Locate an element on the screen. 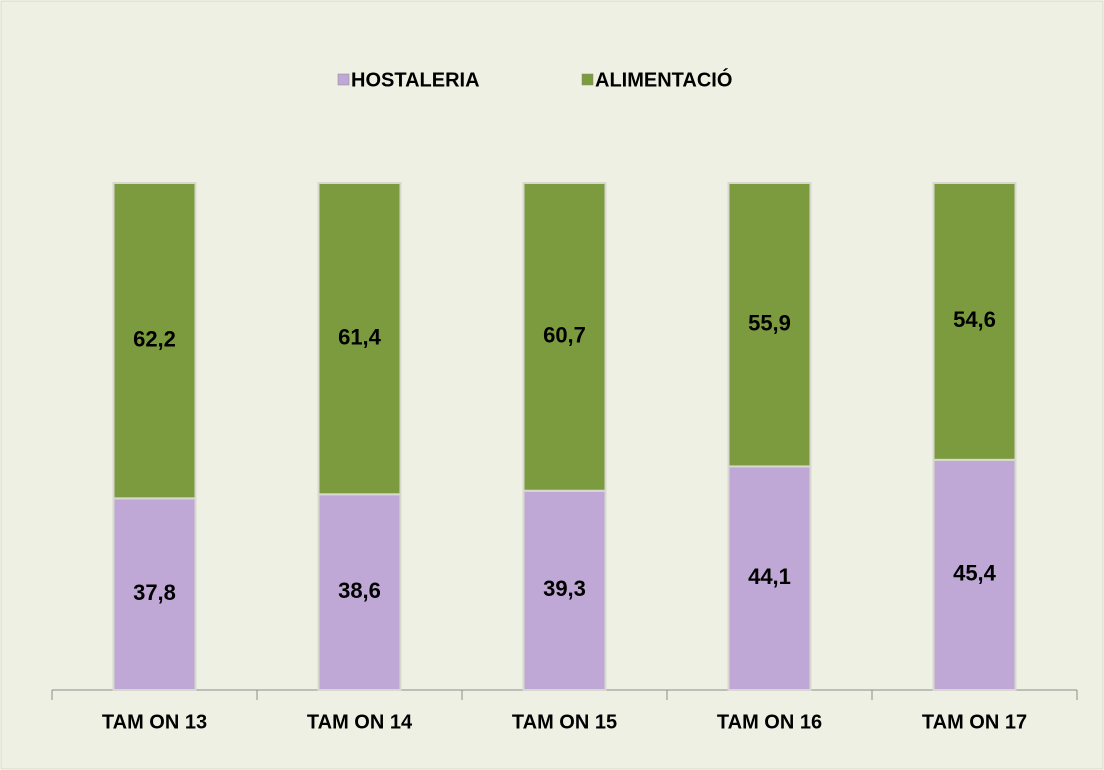 The image size is (1104, 770). x-tick-label: TAM ON 16 is located at coordinates (769, 722).